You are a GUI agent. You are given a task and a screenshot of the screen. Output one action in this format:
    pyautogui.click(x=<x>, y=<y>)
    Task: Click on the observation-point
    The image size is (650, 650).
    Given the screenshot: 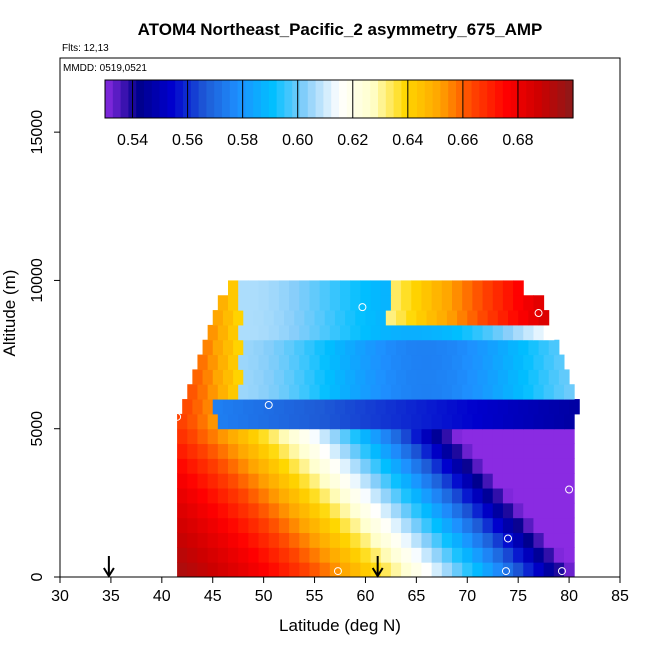 What is the action you would take?
    pyautogui.click(x=177, y=416)
    